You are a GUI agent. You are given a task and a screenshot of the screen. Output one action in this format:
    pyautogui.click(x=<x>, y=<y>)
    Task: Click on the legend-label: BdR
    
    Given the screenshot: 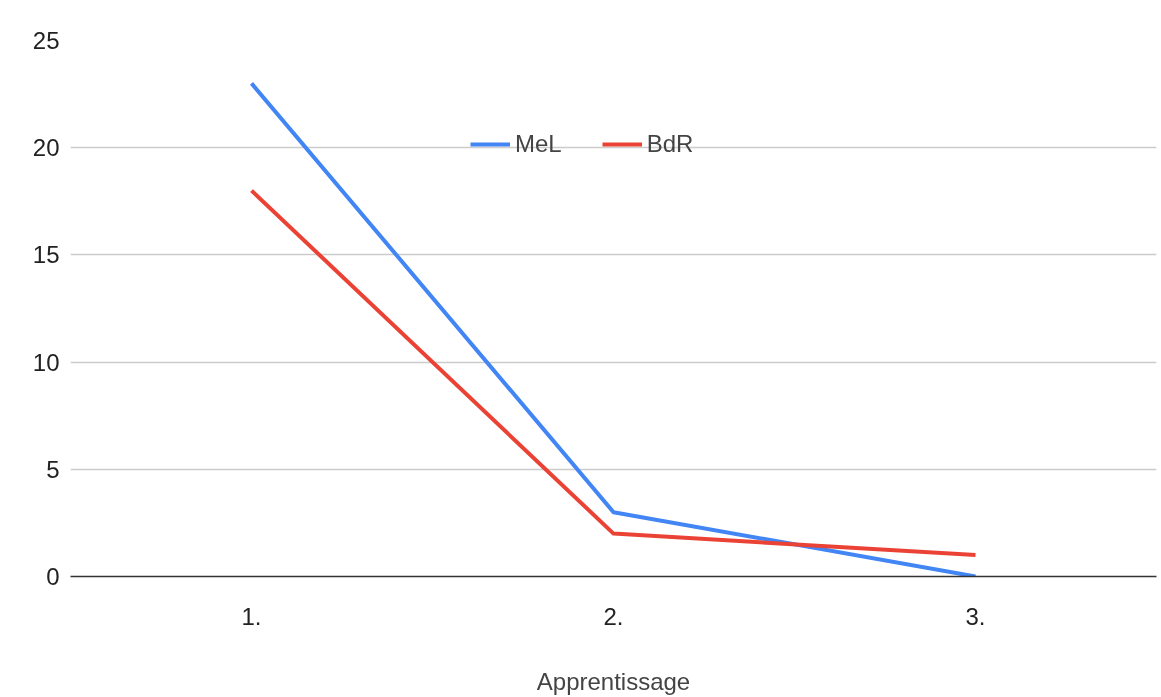 What is the action you would take?
    pyautogui.click(x=670, y=144)
    